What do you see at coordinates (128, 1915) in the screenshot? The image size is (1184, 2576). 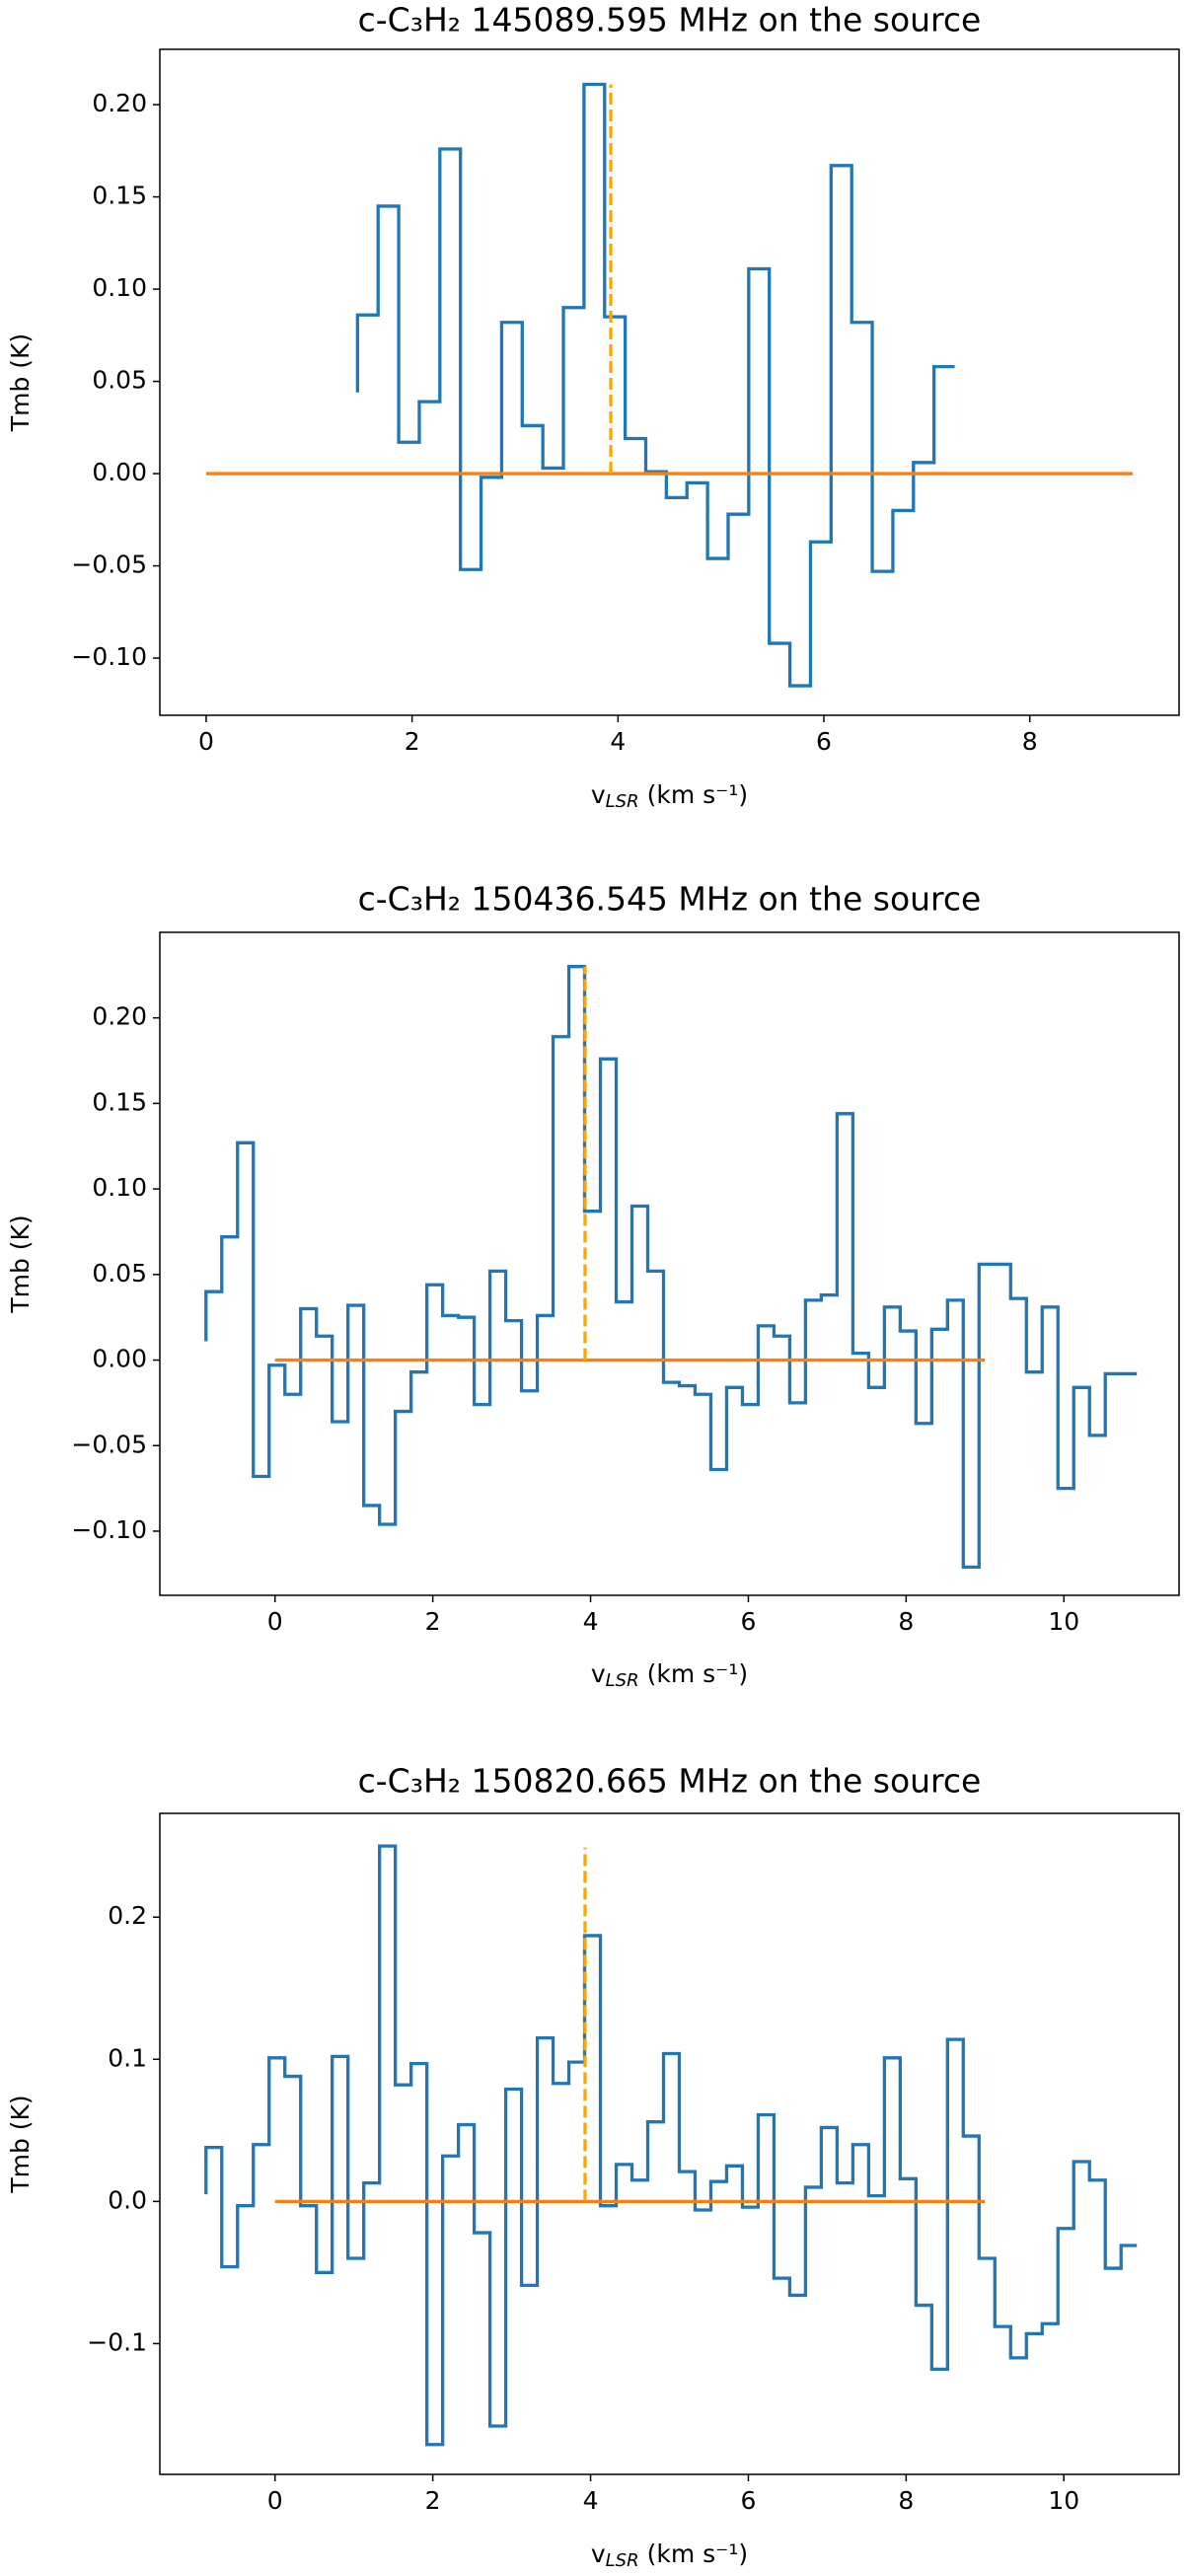 I see `y-tick-label: 0.2` at bounding box center [128, 1915].